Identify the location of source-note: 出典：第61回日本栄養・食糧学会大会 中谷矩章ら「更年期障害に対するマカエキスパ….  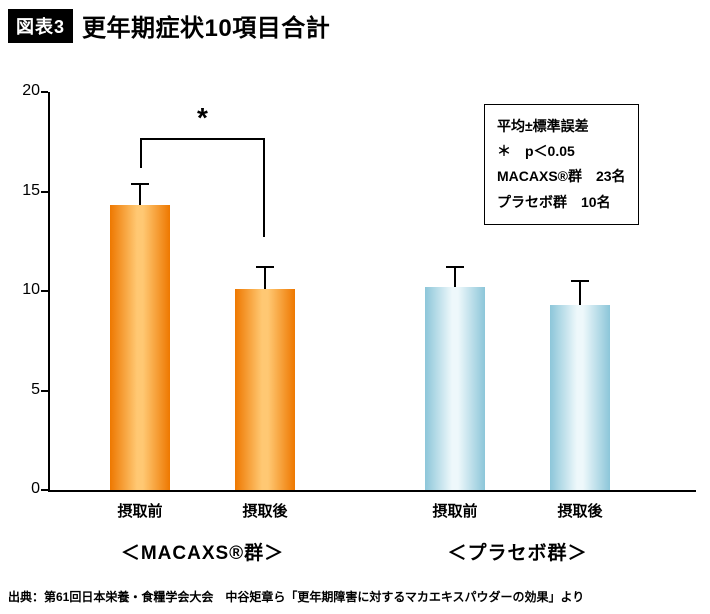
(296, 597).